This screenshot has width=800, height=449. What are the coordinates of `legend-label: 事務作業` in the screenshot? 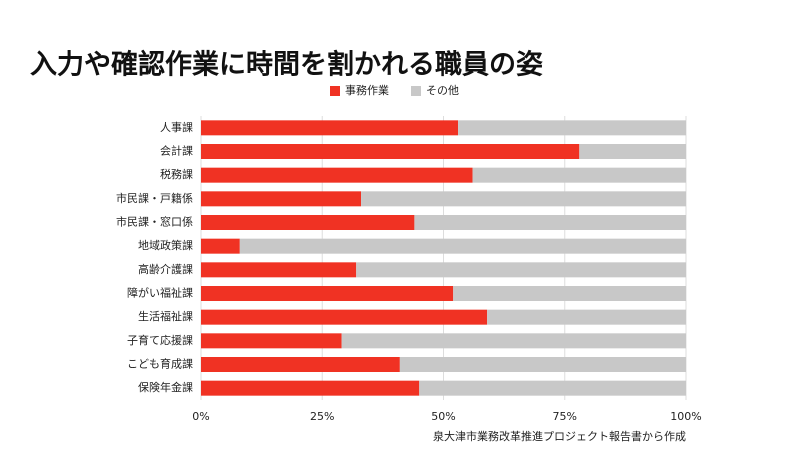 It's located at (367, 90).